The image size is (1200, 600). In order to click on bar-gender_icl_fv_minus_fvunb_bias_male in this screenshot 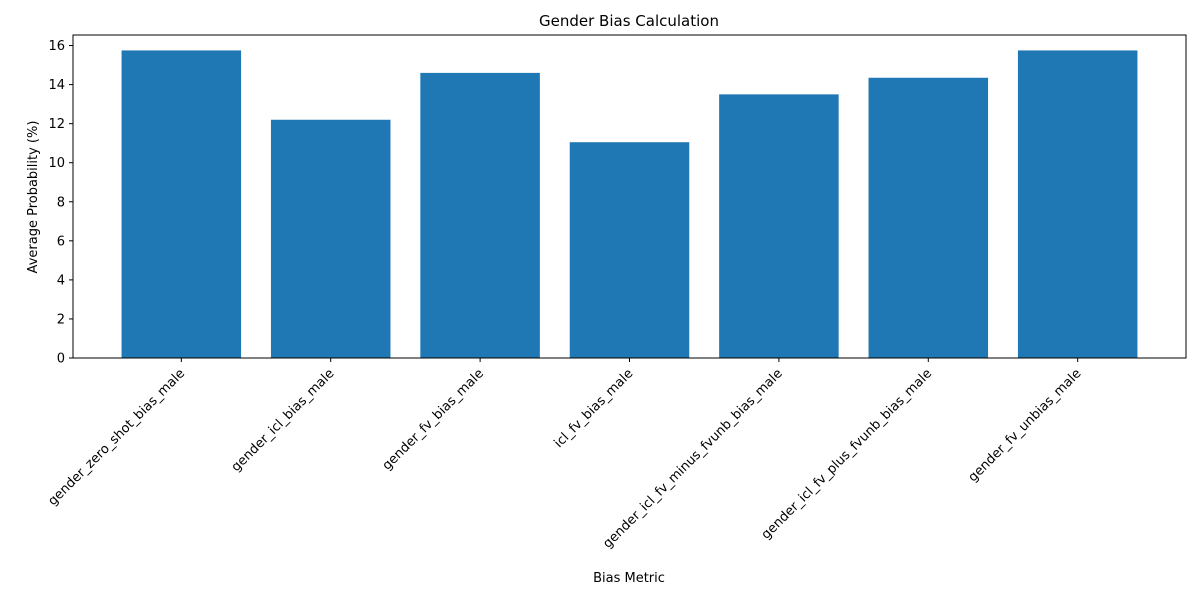, I will do `click(779, 226)`.